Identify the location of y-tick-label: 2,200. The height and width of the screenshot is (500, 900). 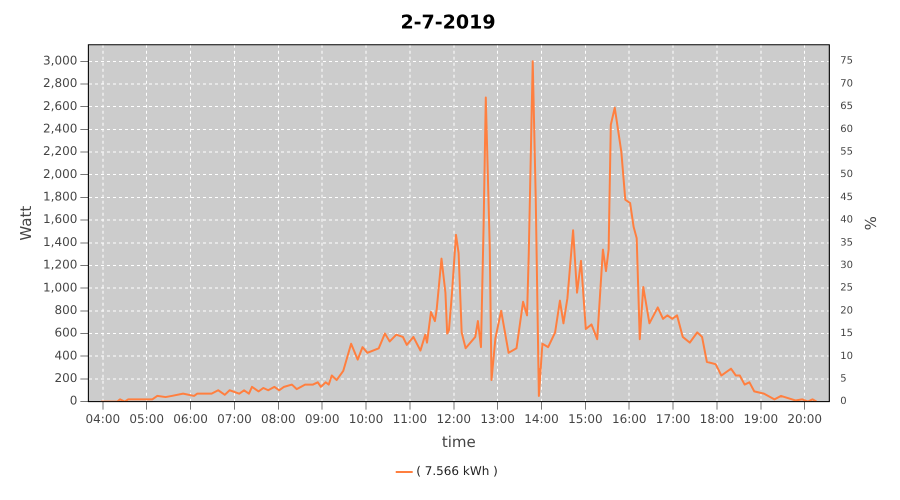
(60, 151).